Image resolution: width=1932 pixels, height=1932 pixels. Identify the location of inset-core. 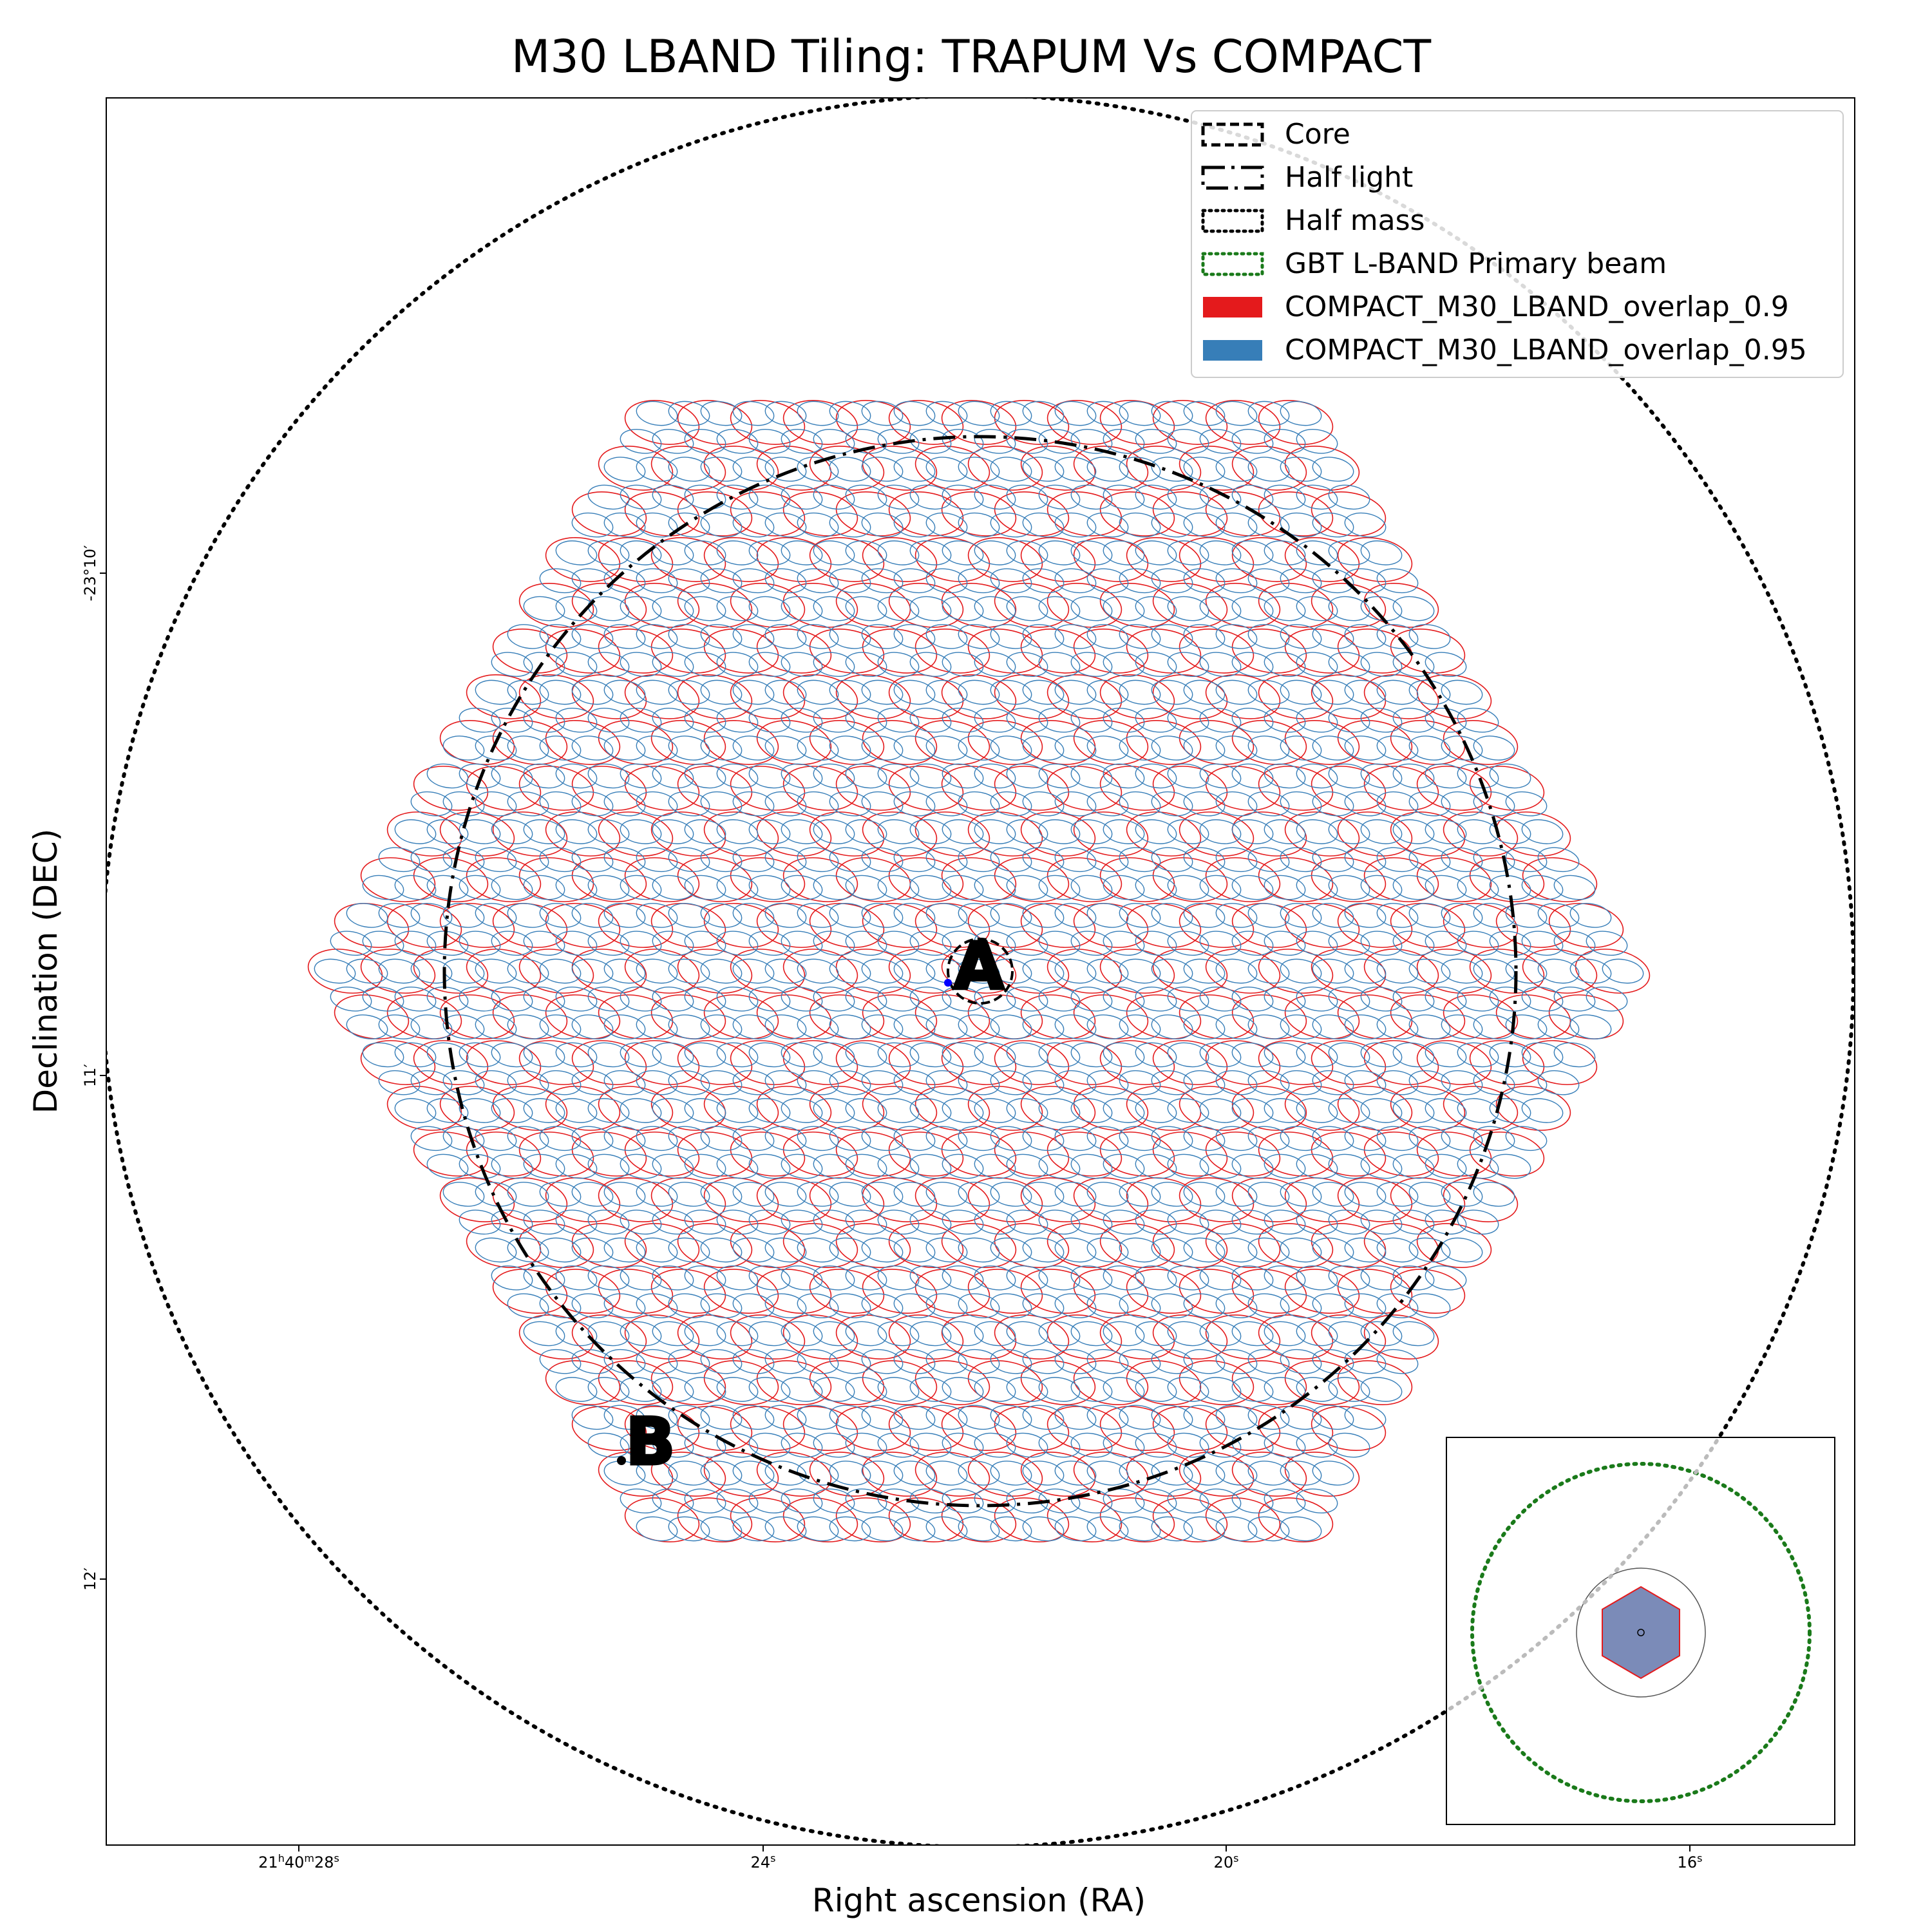
(1641, 1632).